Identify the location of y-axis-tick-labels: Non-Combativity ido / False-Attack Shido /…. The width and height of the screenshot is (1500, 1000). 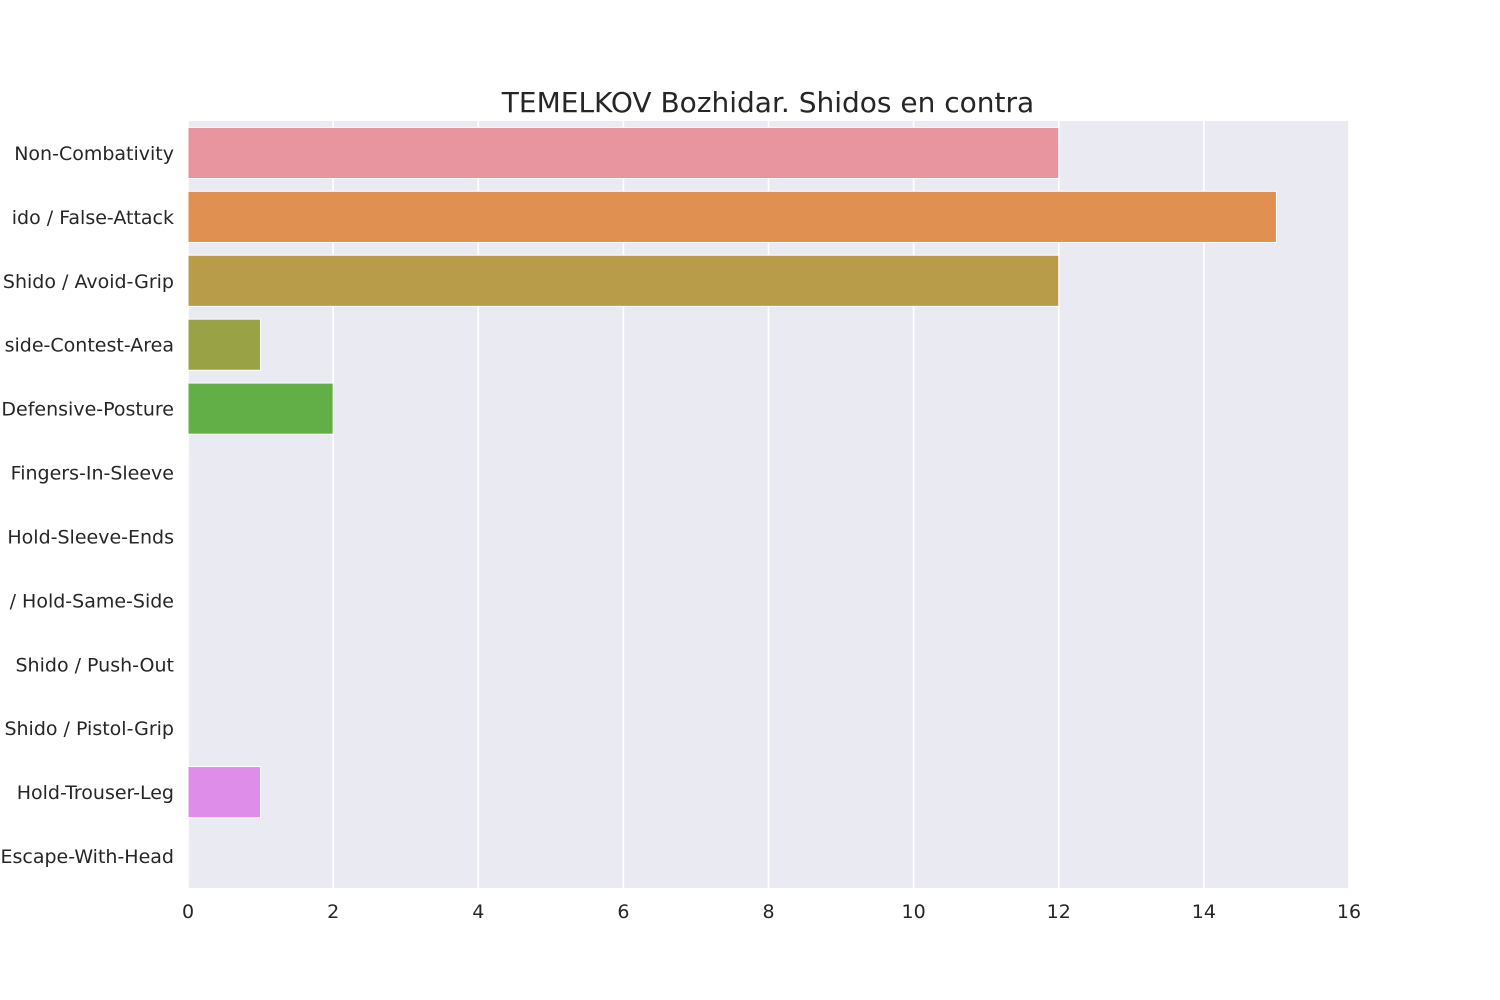
(87, 505).